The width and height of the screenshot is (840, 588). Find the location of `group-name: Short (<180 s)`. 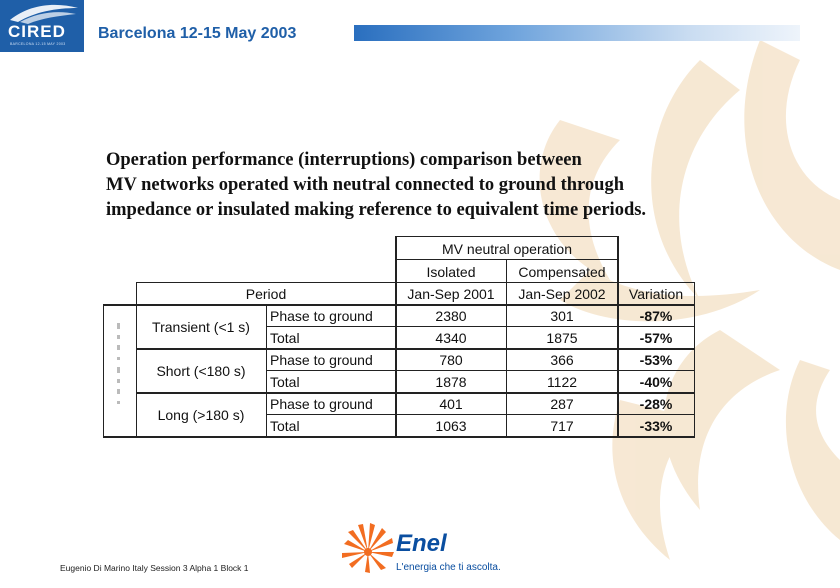

group-name: Short (<180 s) is located at coordinates (201, 371).